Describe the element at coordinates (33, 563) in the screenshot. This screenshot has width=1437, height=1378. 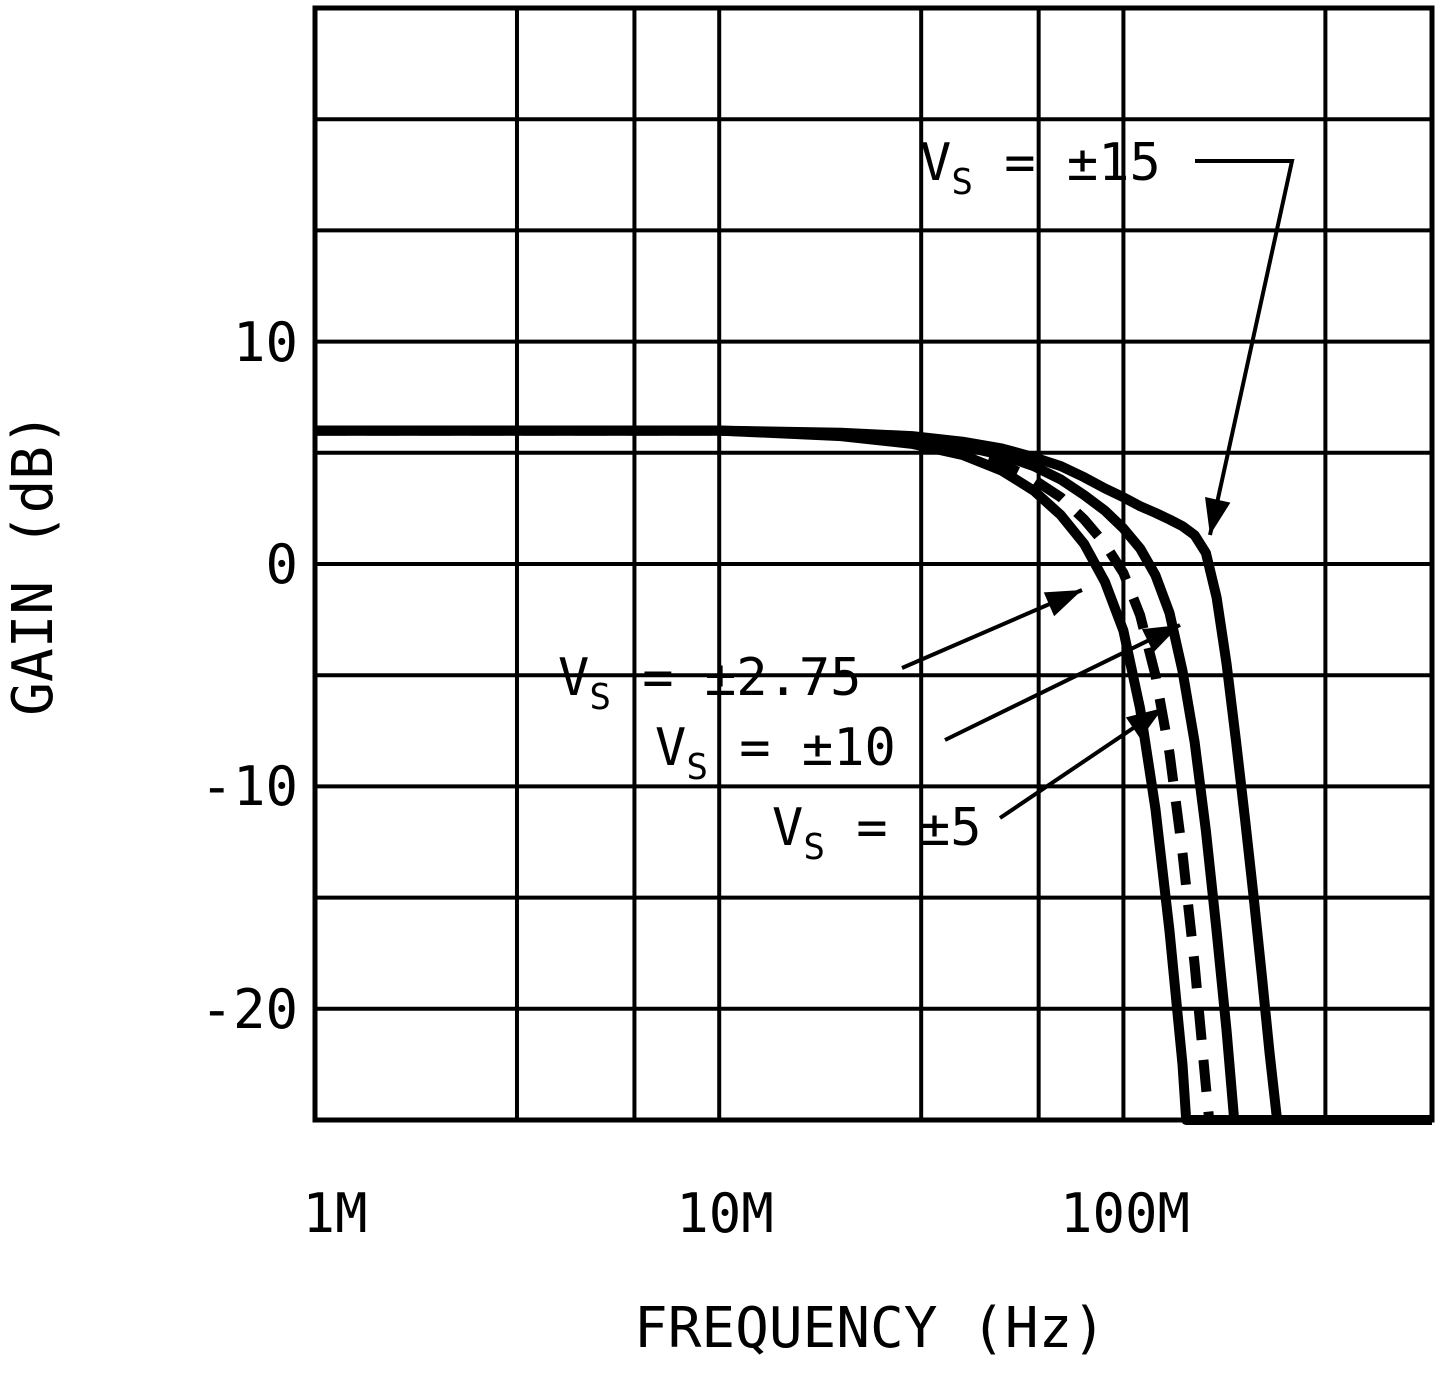
I see `y-axis-title: GAIN (dB)` at that location.